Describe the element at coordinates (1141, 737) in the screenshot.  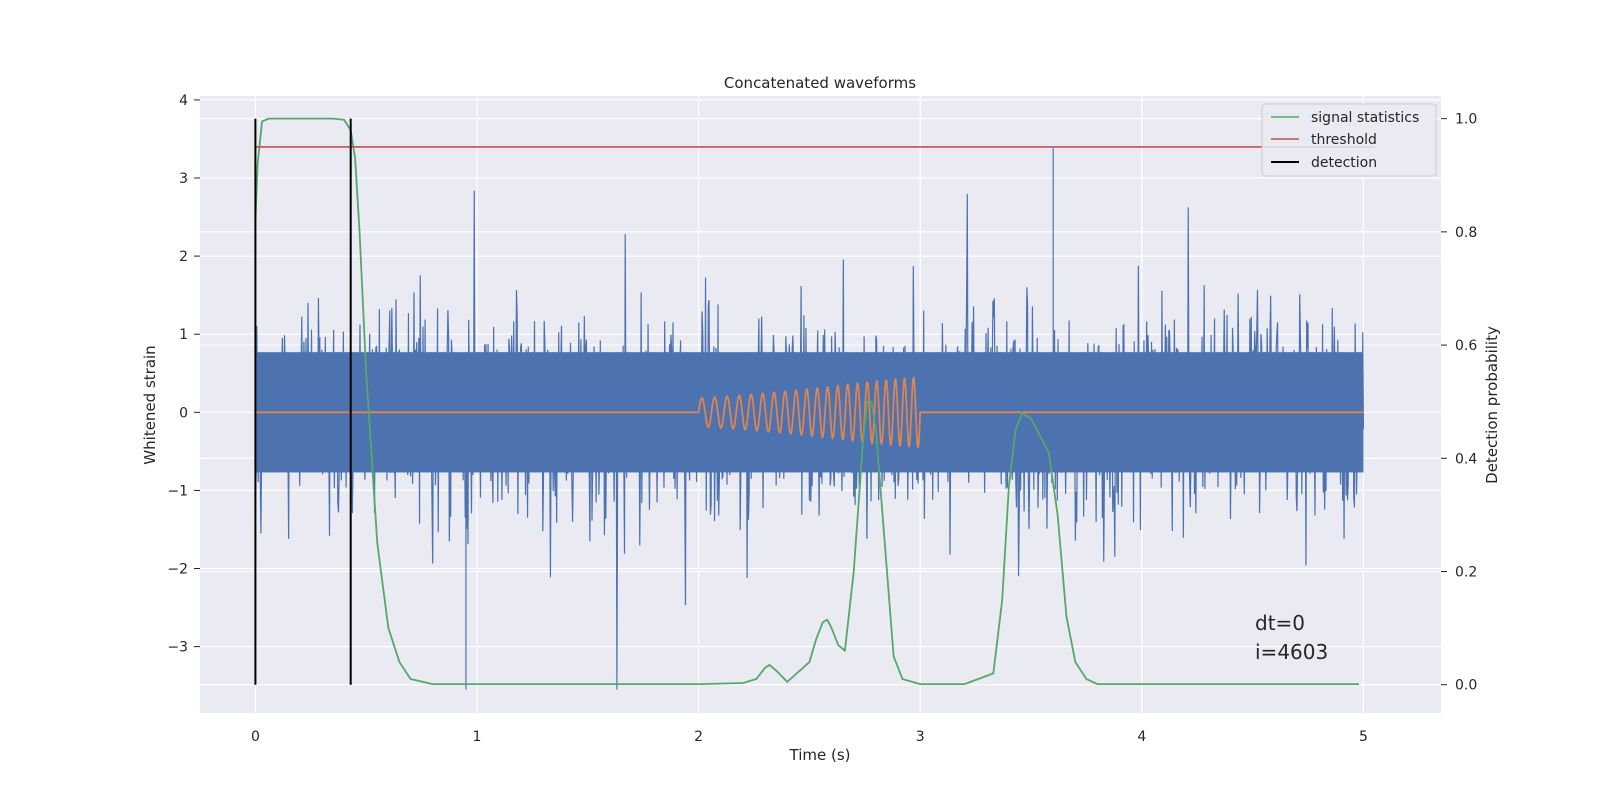
I see `x-tick-label: 4` at that location.